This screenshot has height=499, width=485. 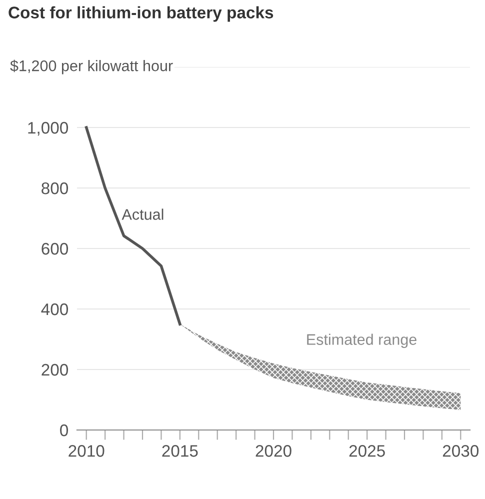 I want to click on x-tick-label: 2020, so click(x=274, y=451).